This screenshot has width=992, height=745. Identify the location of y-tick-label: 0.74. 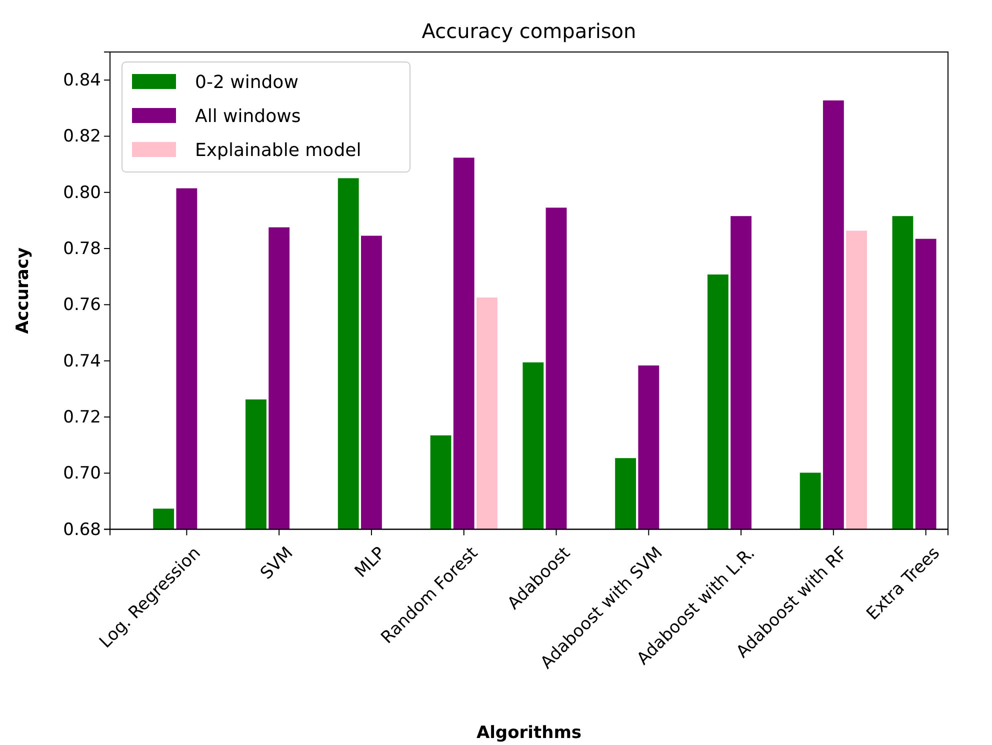
(82, 361).